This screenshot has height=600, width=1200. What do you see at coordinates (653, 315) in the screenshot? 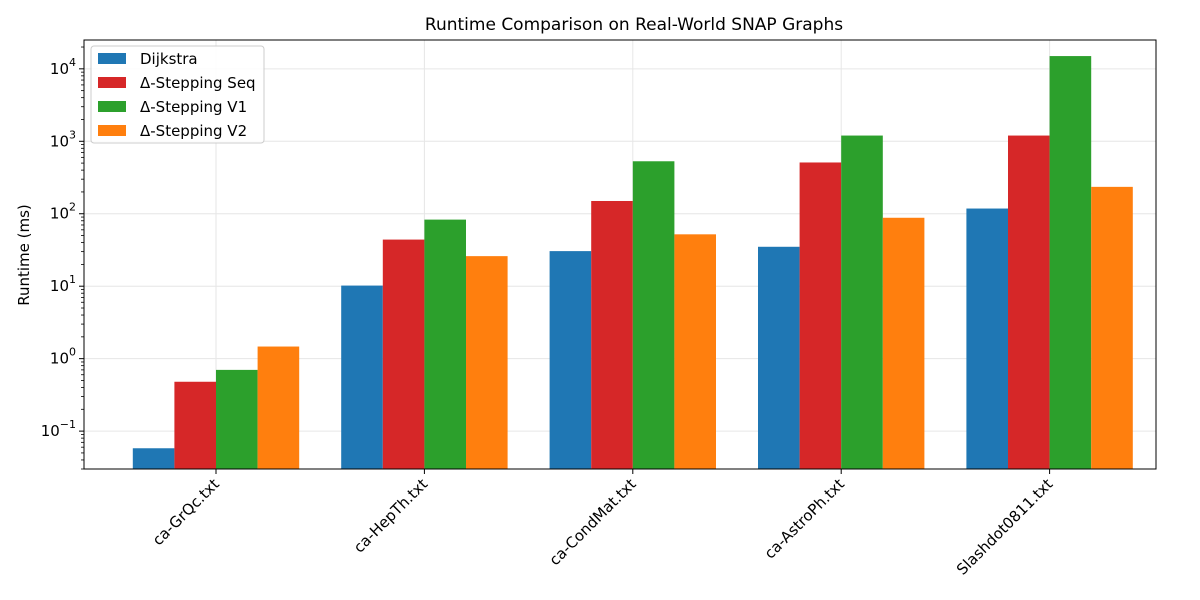
I see `bar--stepping-v1-2` at bounding box center [653, 315].